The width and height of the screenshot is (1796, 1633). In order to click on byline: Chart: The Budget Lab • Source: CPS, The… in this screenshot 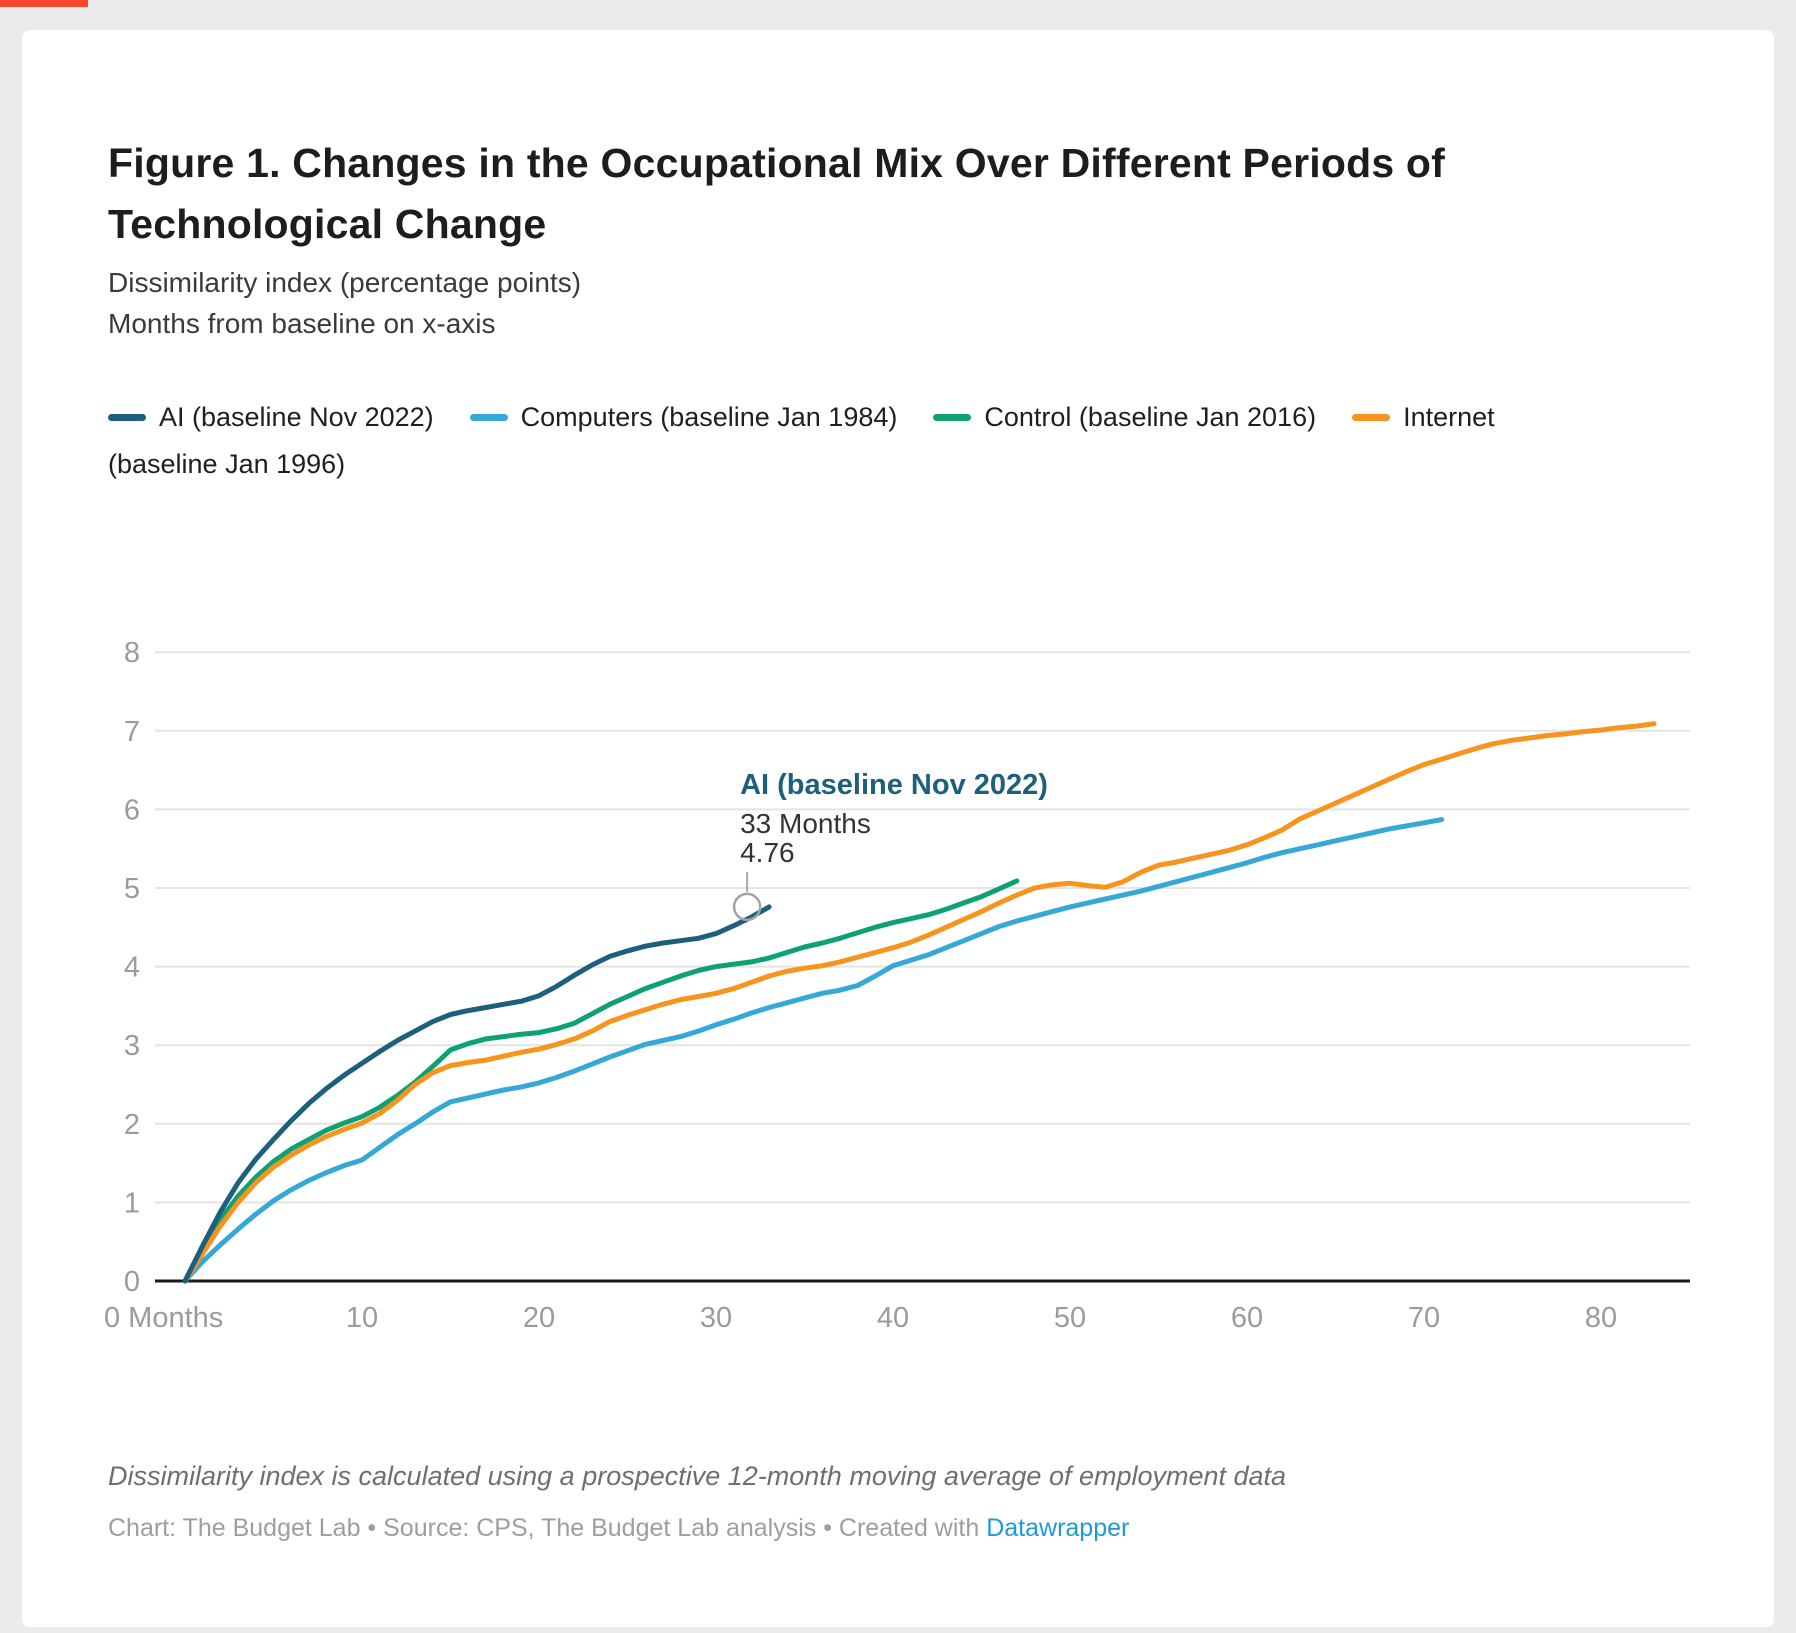, I will do `click(888, 1528)`.